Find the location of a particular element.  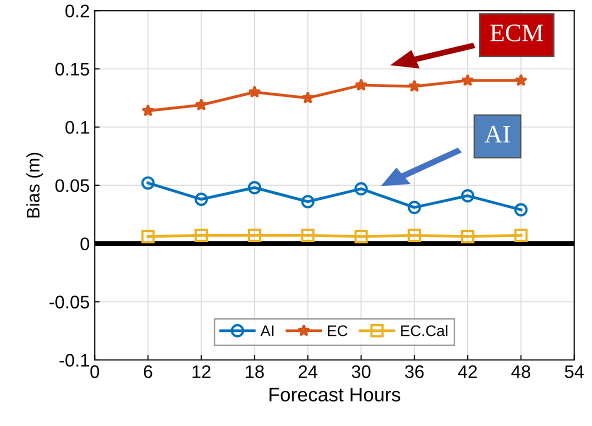

y-axis-title: Bias (m) is located at coordinates (35, 185).